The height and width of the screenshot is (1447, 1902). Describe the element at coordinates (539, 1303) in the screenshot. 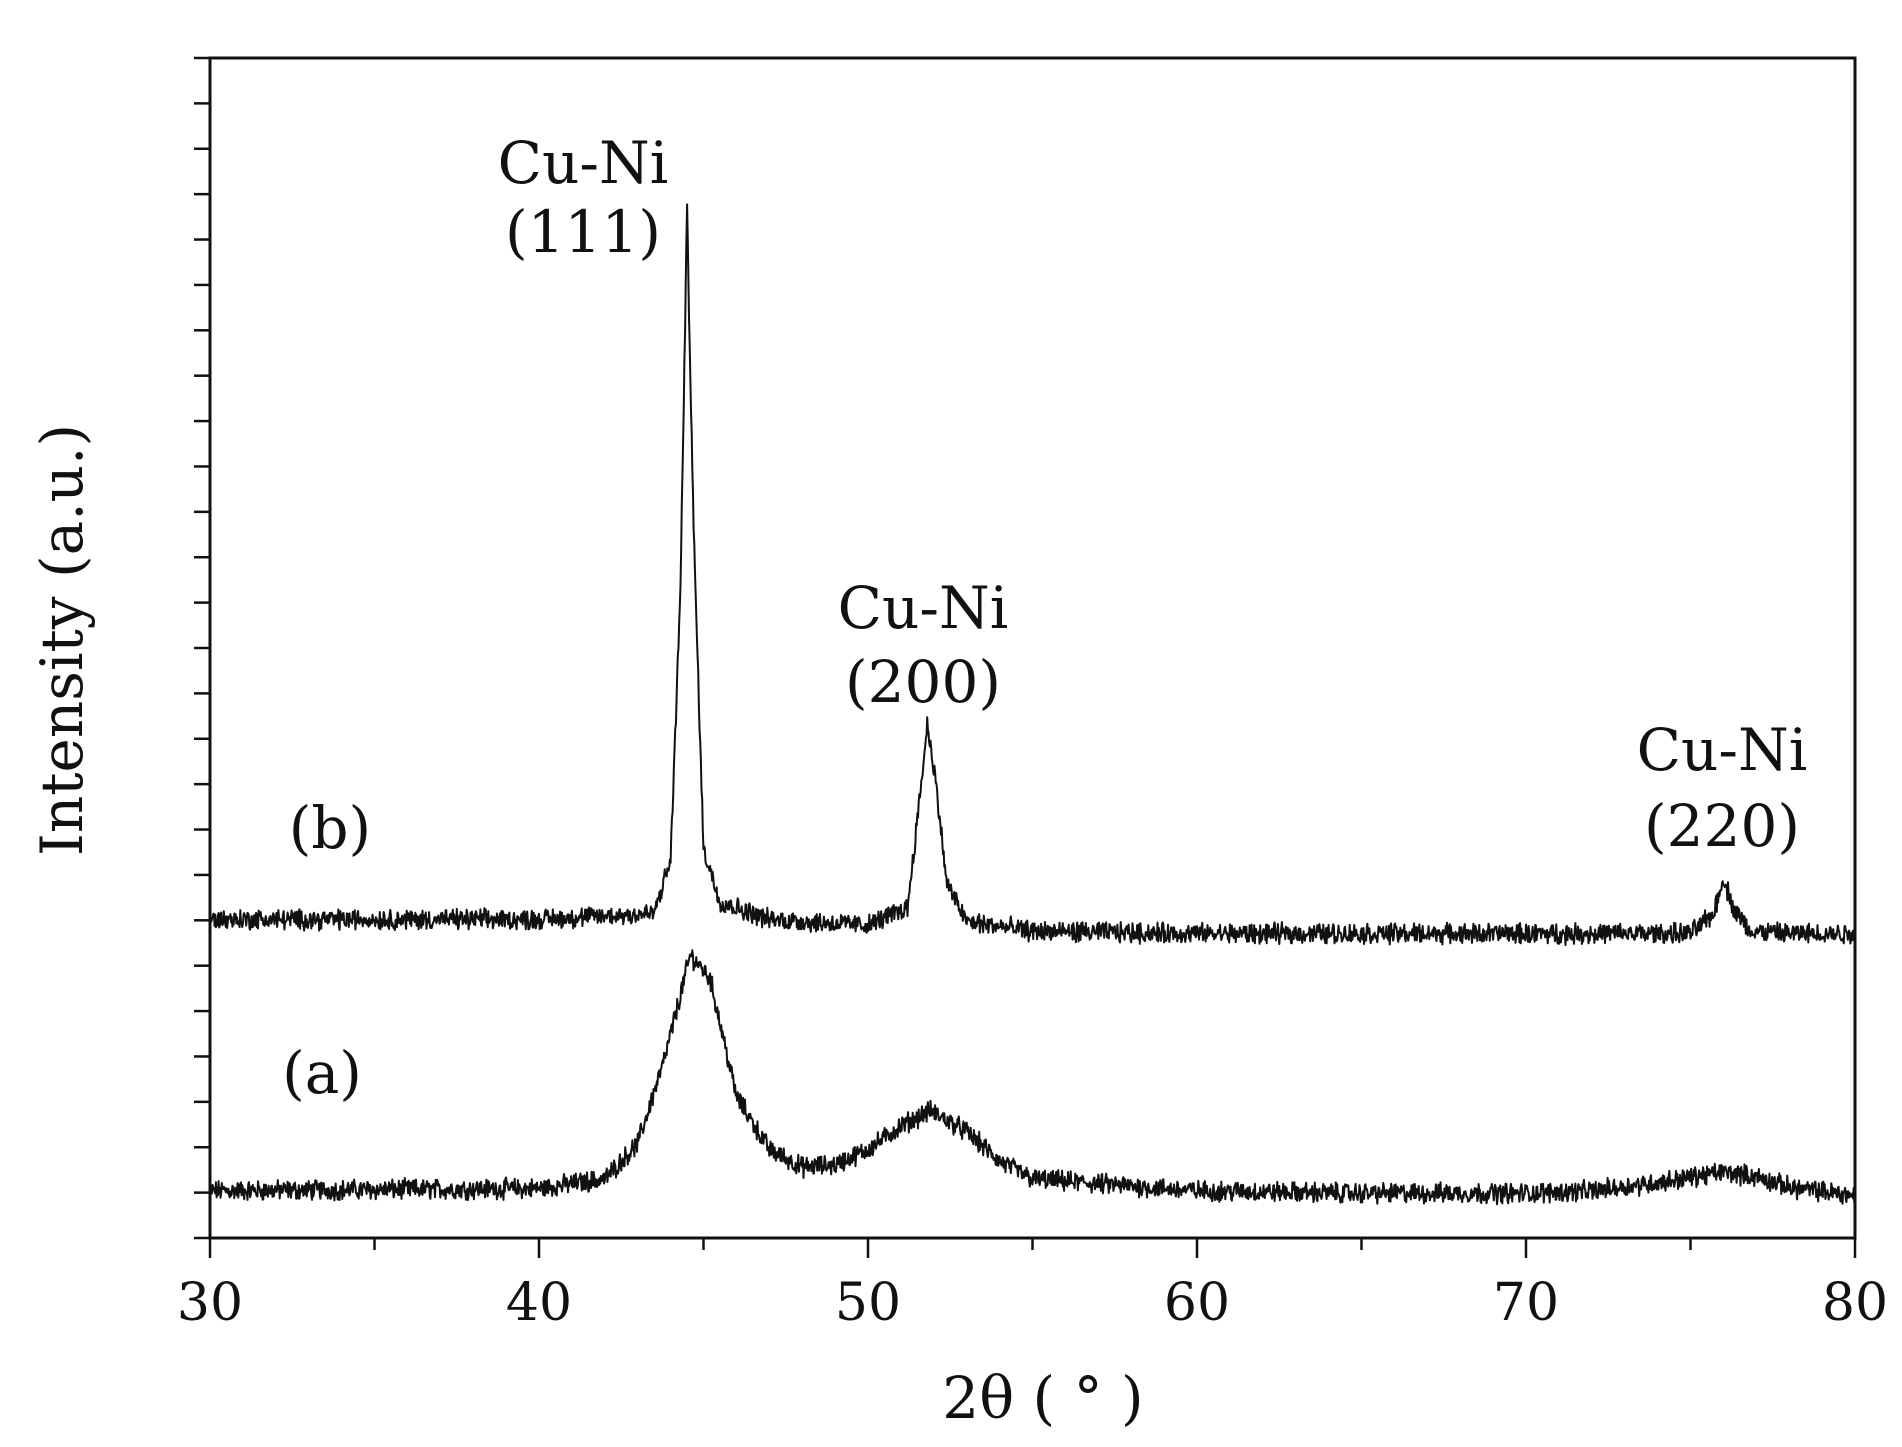

I see `x-tick-label: 40` at that location.